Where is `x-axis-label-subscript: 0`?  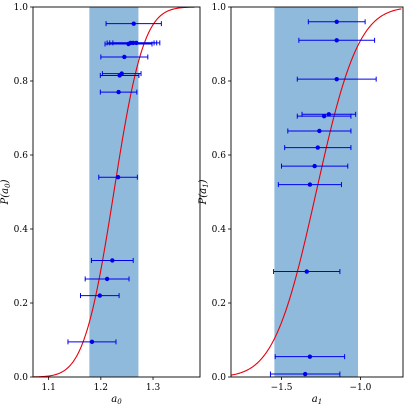
x-axis-label-subscript: 0 is located at coordinates (119, 401).